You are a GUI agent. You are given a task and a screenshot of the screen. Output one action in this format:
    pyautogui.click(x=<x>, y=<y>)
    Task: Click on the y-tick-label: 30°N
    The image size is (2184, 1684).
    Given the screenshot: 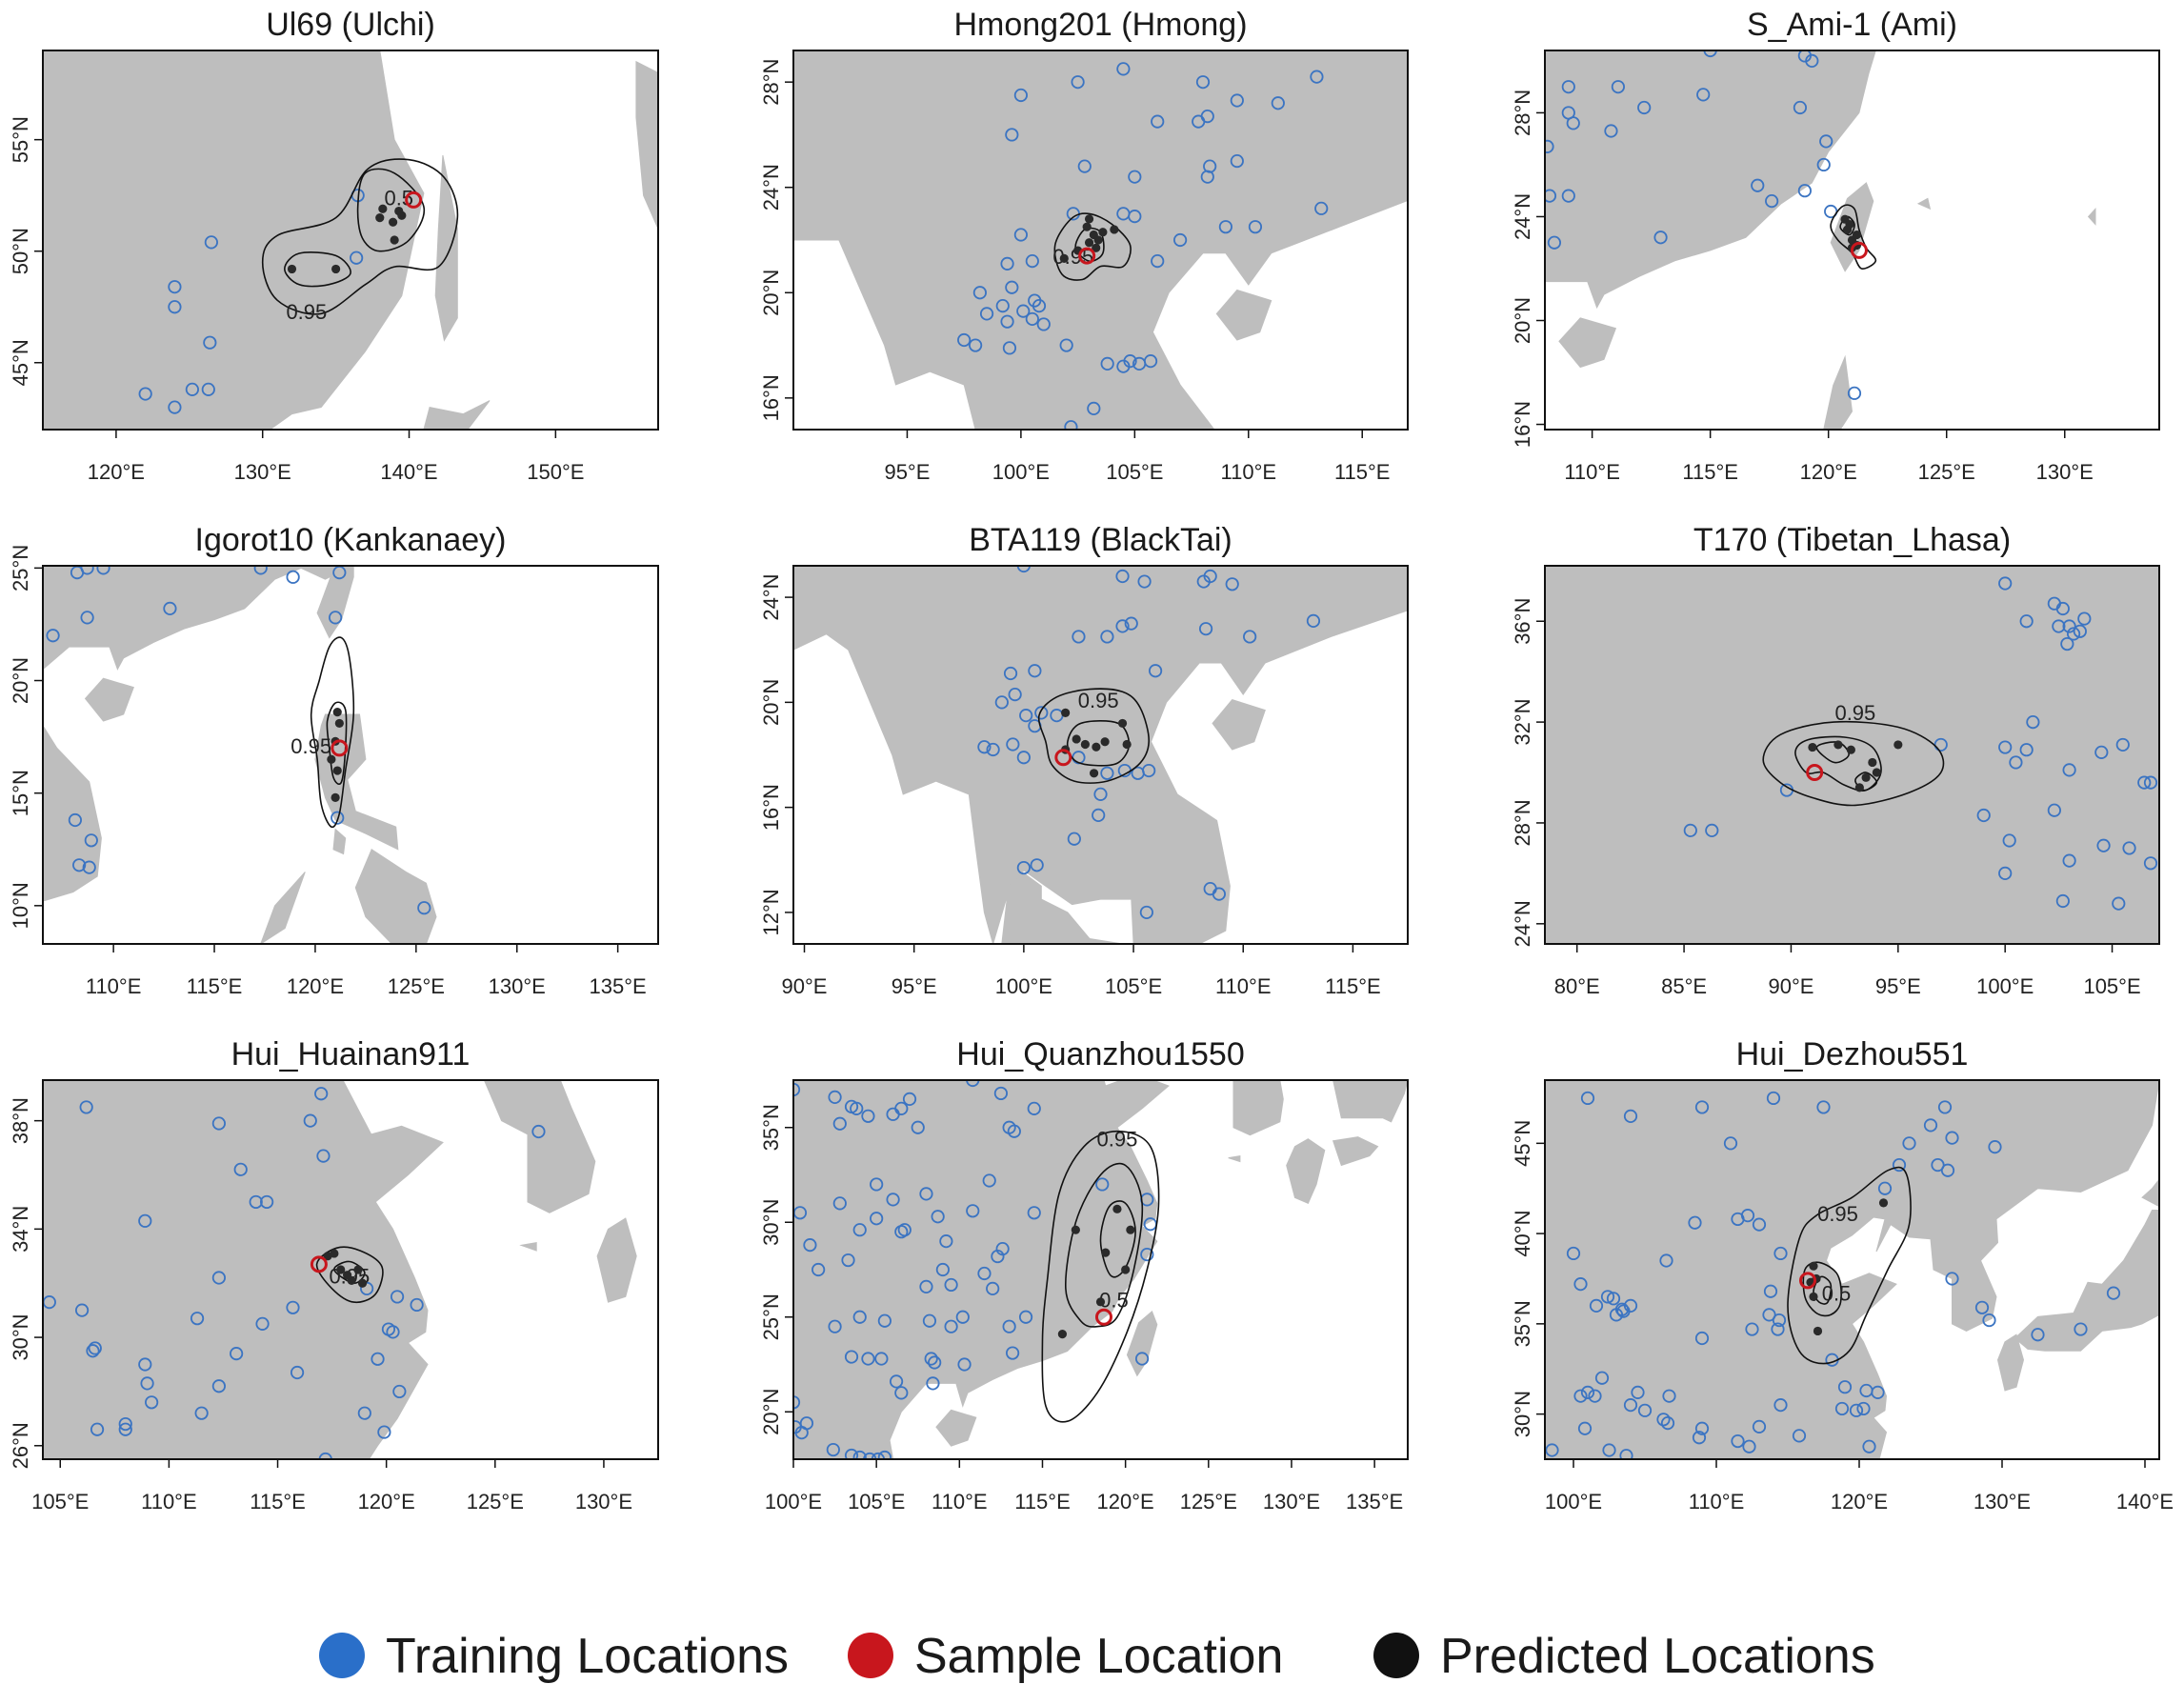 What is the action you would take?
    pyautogui.click(x=1522, y=1414)
    